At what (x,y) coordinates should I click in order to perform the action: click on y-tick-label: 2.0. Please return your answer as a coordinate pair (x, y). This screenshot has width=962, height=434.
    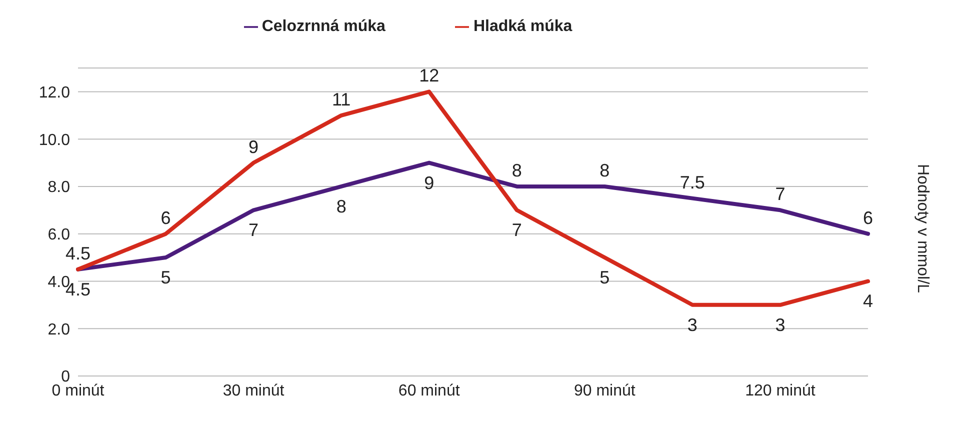
    Looking at the image, I should click on (59, 329).